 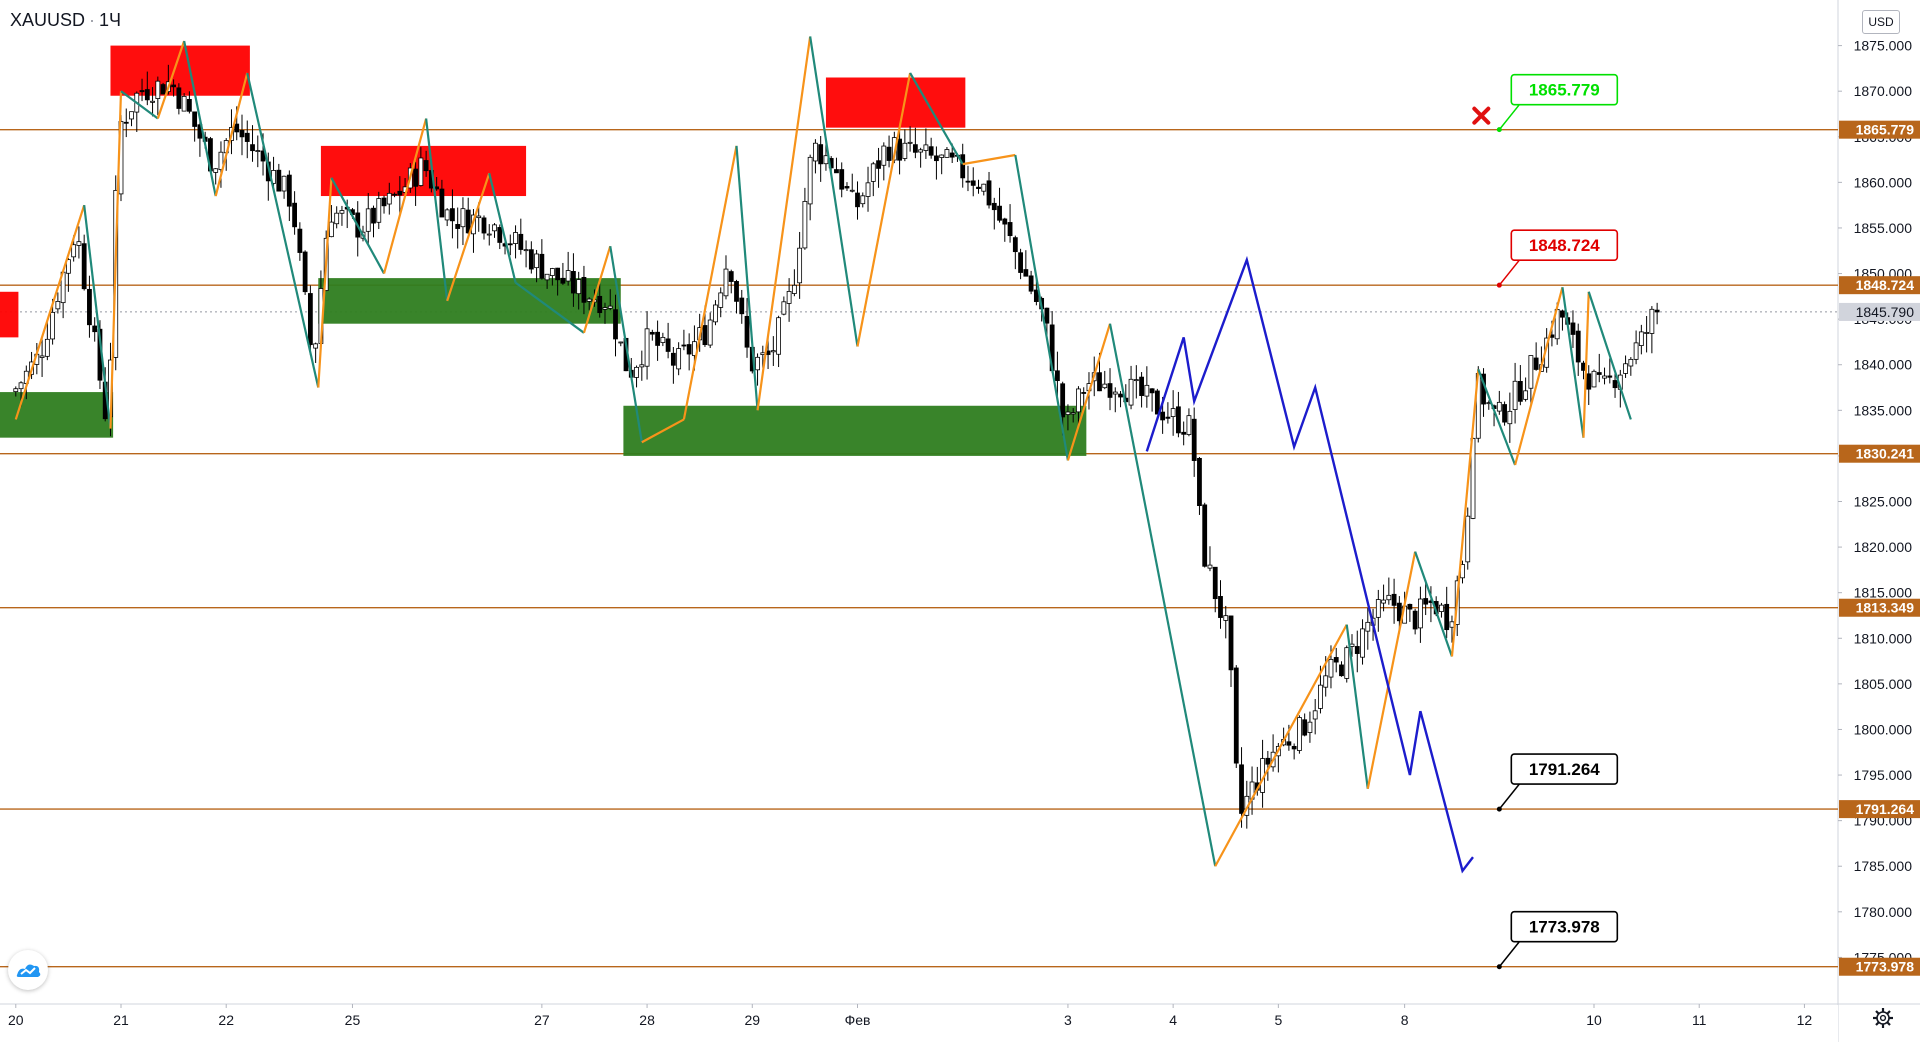 I want to click on symbol-name: XAUUSD, so click(x=48, y=20).